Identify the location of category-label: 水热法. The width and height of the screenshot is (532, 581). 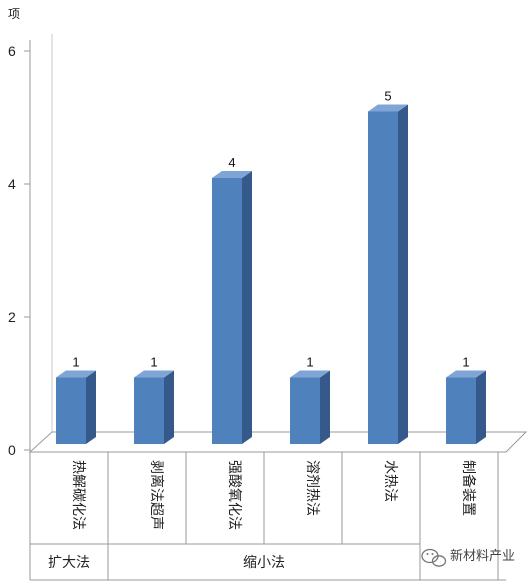
(390, 481).